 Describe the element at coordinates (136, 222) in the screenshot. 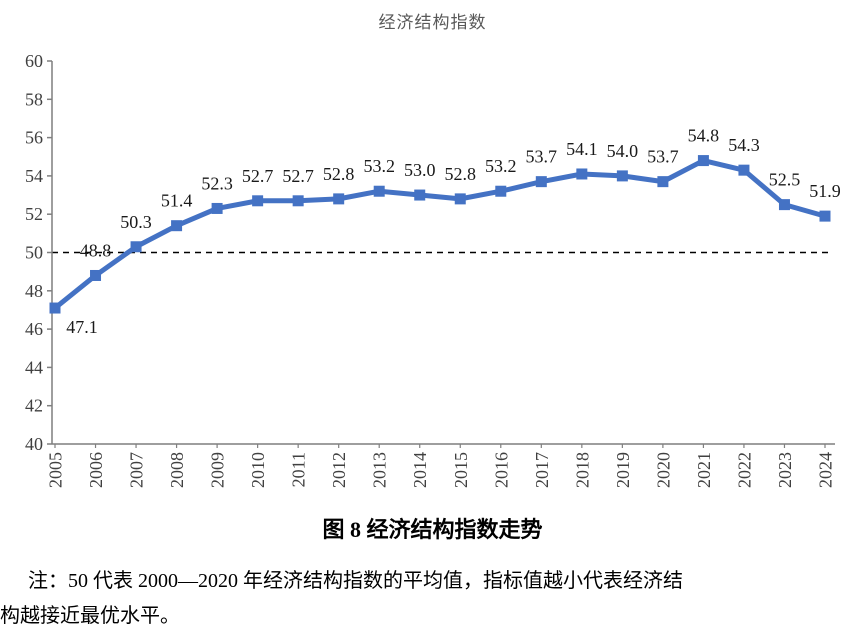

I see `data-label: 50.3` at that location.